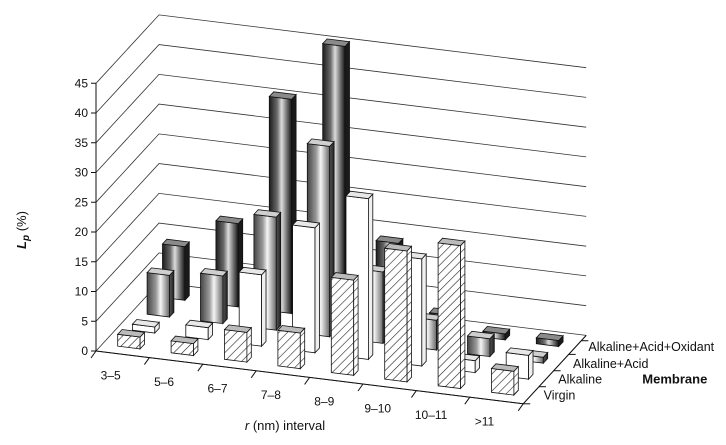 Image resolution: width=726 pixels, height=445 pixels. What do you see at coordinates (82, 83) in the screenshot?
I see `y-tick-label: 45` at bounding box center [82, 83].